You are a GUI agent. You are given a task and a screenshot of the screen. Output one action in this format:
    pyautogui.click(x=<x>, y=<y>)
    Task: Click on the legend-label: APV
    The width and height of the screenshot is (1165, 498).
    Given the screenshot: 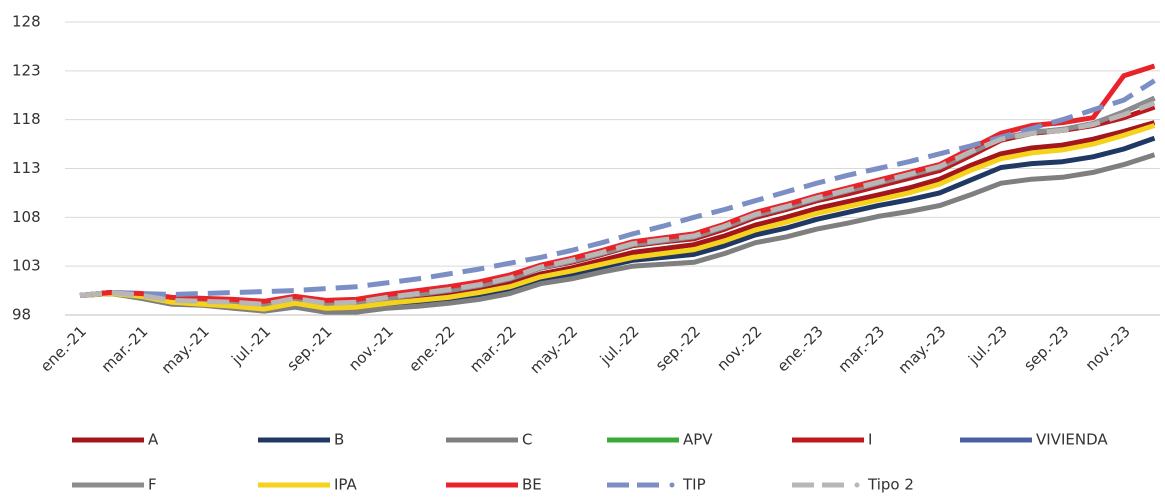 What is the action you would take?
    pyautogui.click(x=698, y=440)
    